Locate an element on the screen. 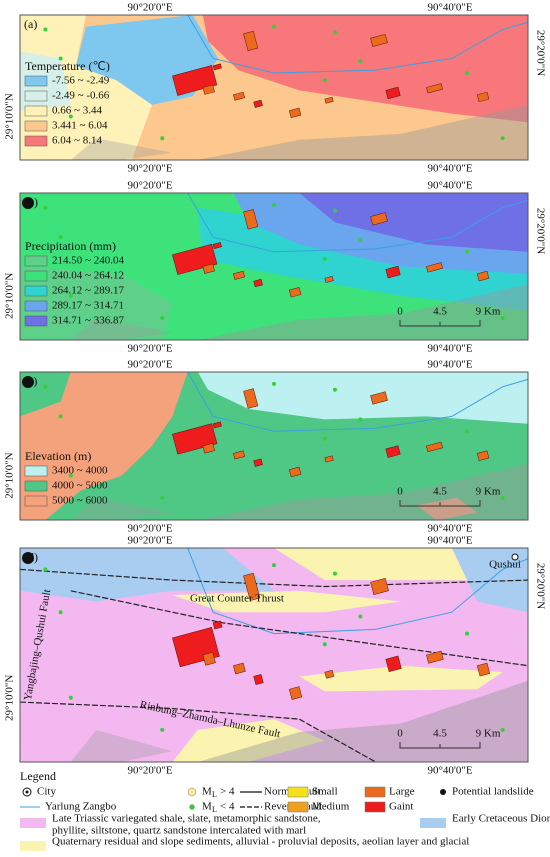 The width and height of the screenshot is (550, 857). legend-label: M is located at coordinates (207, 807).